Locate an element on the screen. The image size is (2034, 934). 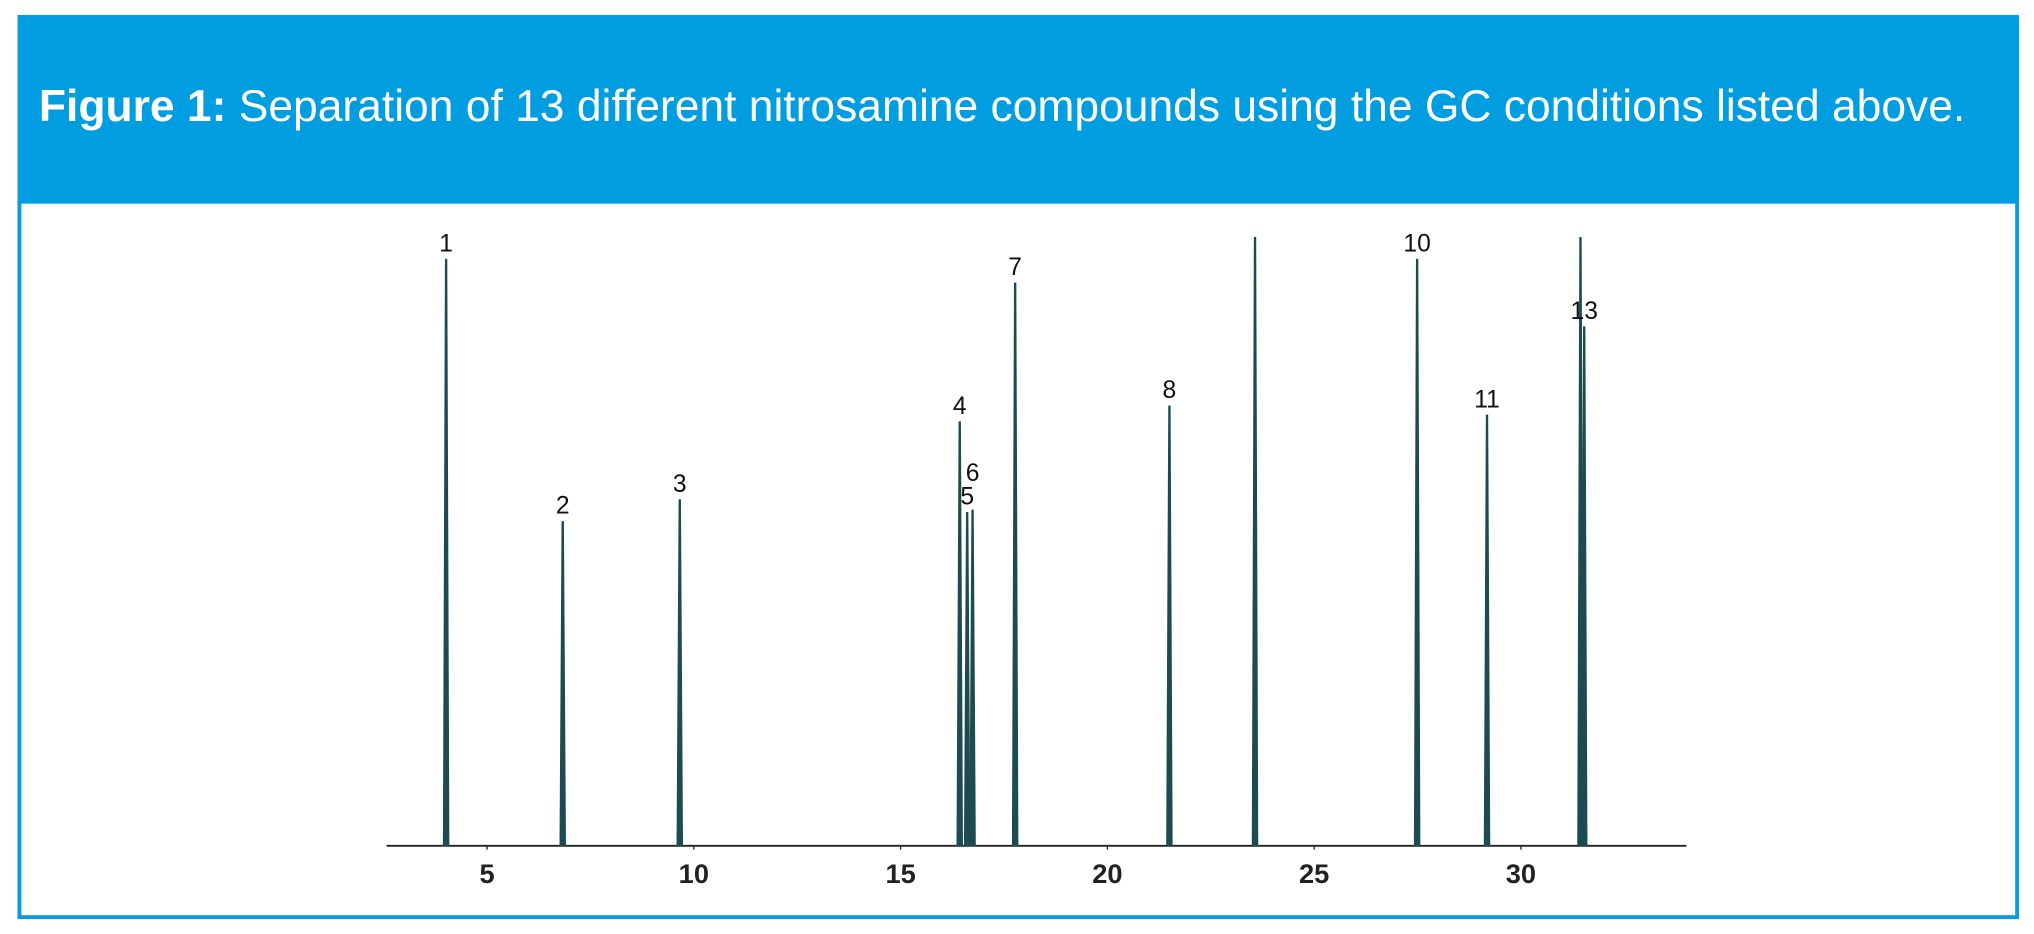
peak-label: 6 is located at coordinates (973, 473).